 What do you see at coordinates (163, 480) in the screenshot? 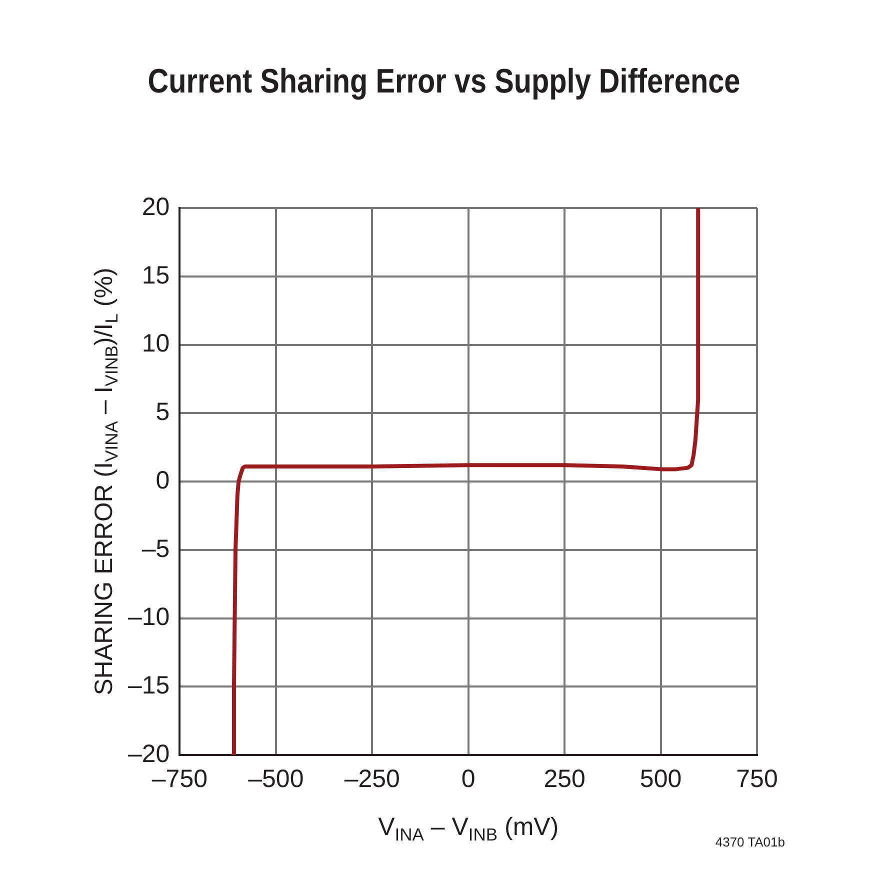
I see `y-tick-label: 0` at bounding box center [163, 480].